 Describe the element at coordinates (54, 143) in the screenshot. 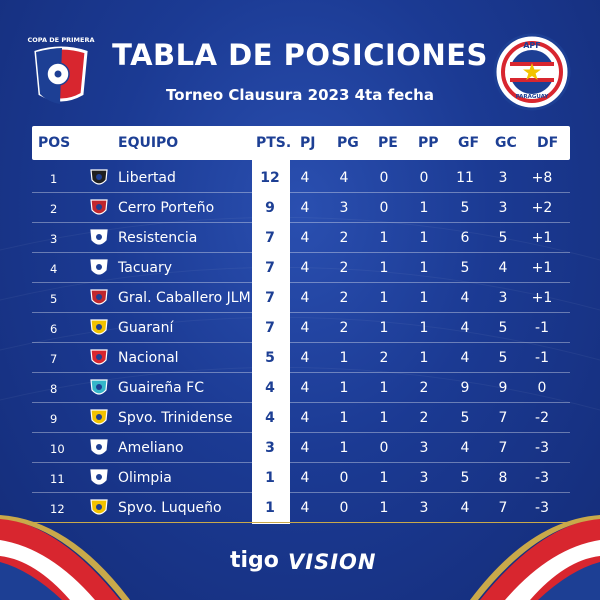

I see `col-pos: POS` at that location.